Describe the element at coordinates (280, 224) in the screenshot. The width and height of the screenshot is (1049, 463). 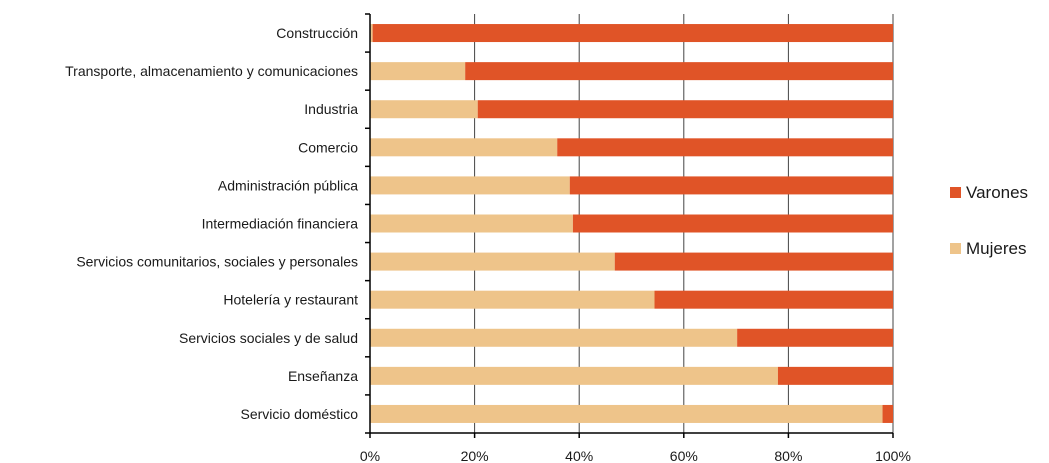
I see `category-label: Intermediación financiera` at that location.